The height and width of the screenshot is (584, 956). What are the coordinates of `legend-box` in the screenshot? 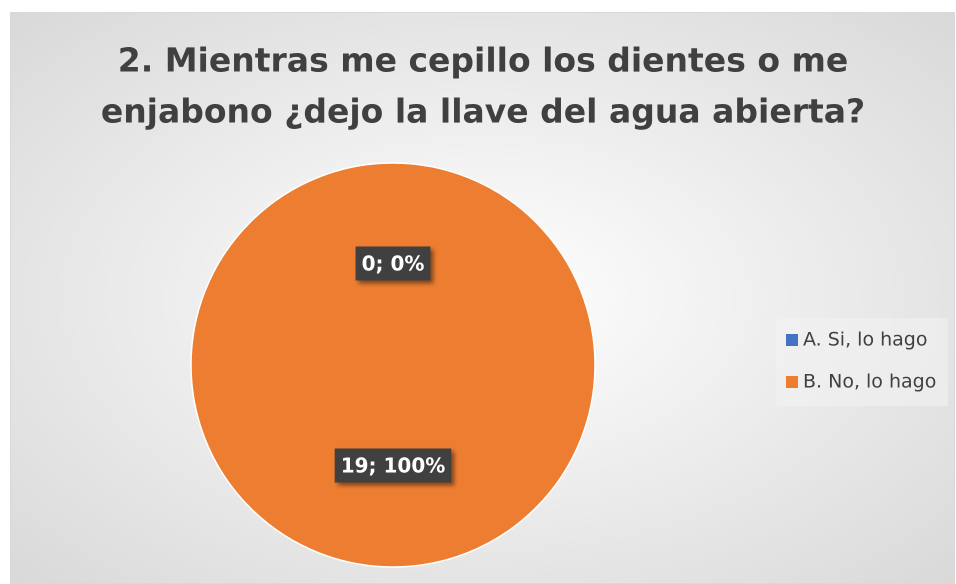 It's located at (862, 362).